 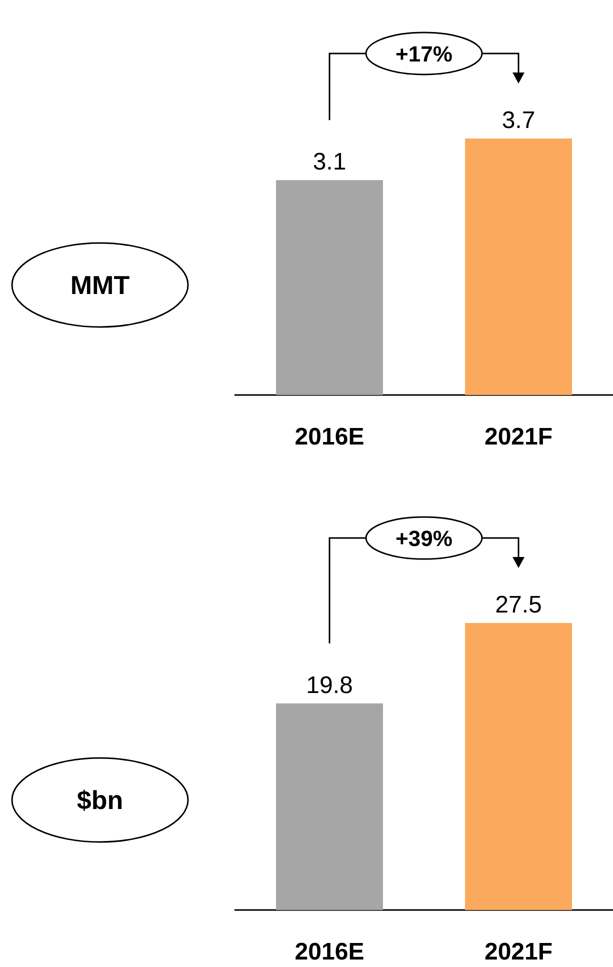 What do you see at coordinates (518, 605) in the screenshot?
I see `data-label: 27.5` at bounding box center [518, 605].